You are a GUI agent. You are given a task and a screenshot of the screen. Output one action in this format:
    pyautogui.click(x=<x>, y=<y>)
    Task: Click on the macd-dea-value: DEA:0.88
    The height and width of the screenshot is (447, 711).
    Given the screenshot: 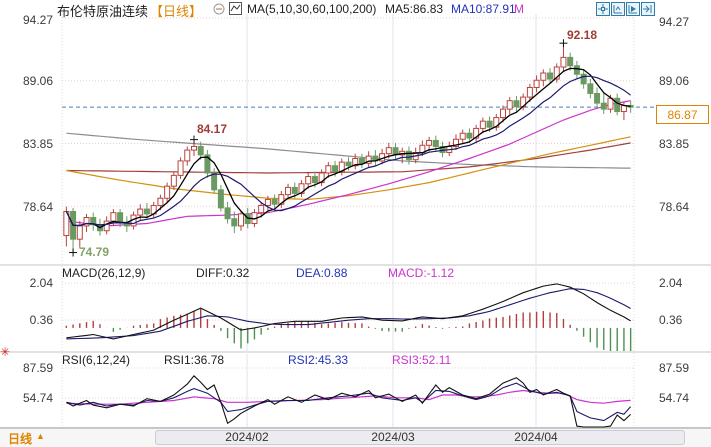 What is the action you would take?
    pyautogui.click(x=322, y=273)
    